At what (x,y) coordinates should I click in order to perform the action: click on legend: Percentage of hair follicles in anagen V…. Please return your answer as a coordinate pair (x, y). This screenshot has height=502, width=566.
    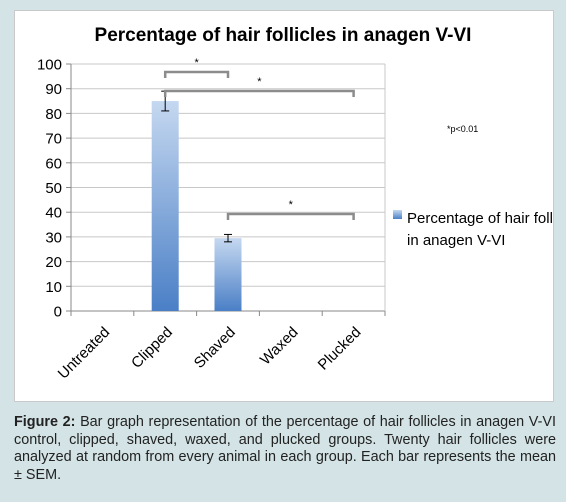
    Looking at the image, I should click on (473, 229).